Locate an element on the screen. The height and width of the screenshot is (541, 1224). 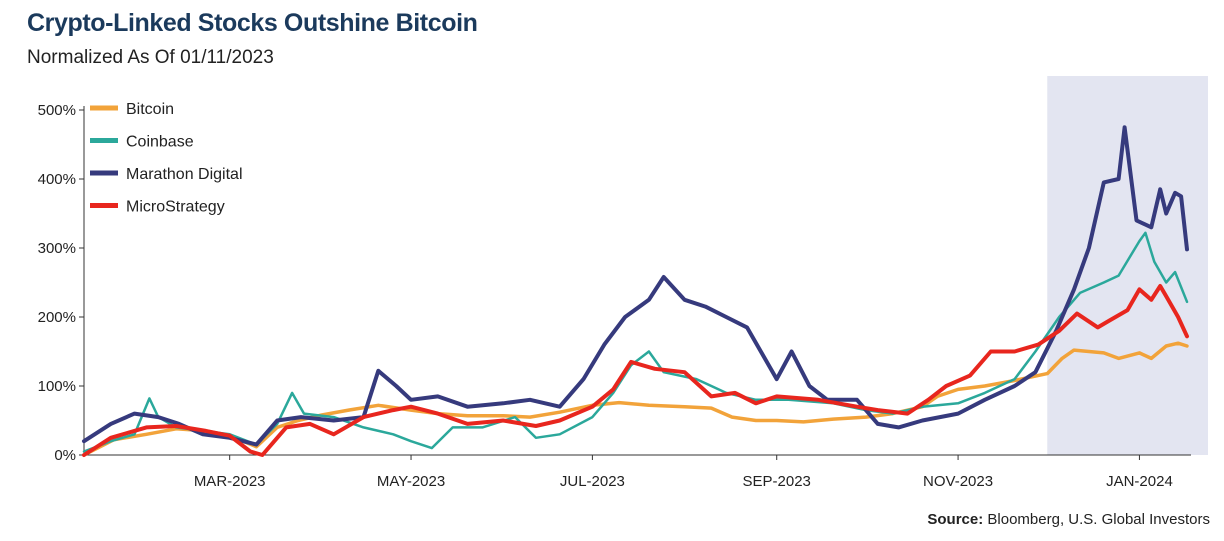
y-tick-label: 100% is located at coordinates (57, 386).